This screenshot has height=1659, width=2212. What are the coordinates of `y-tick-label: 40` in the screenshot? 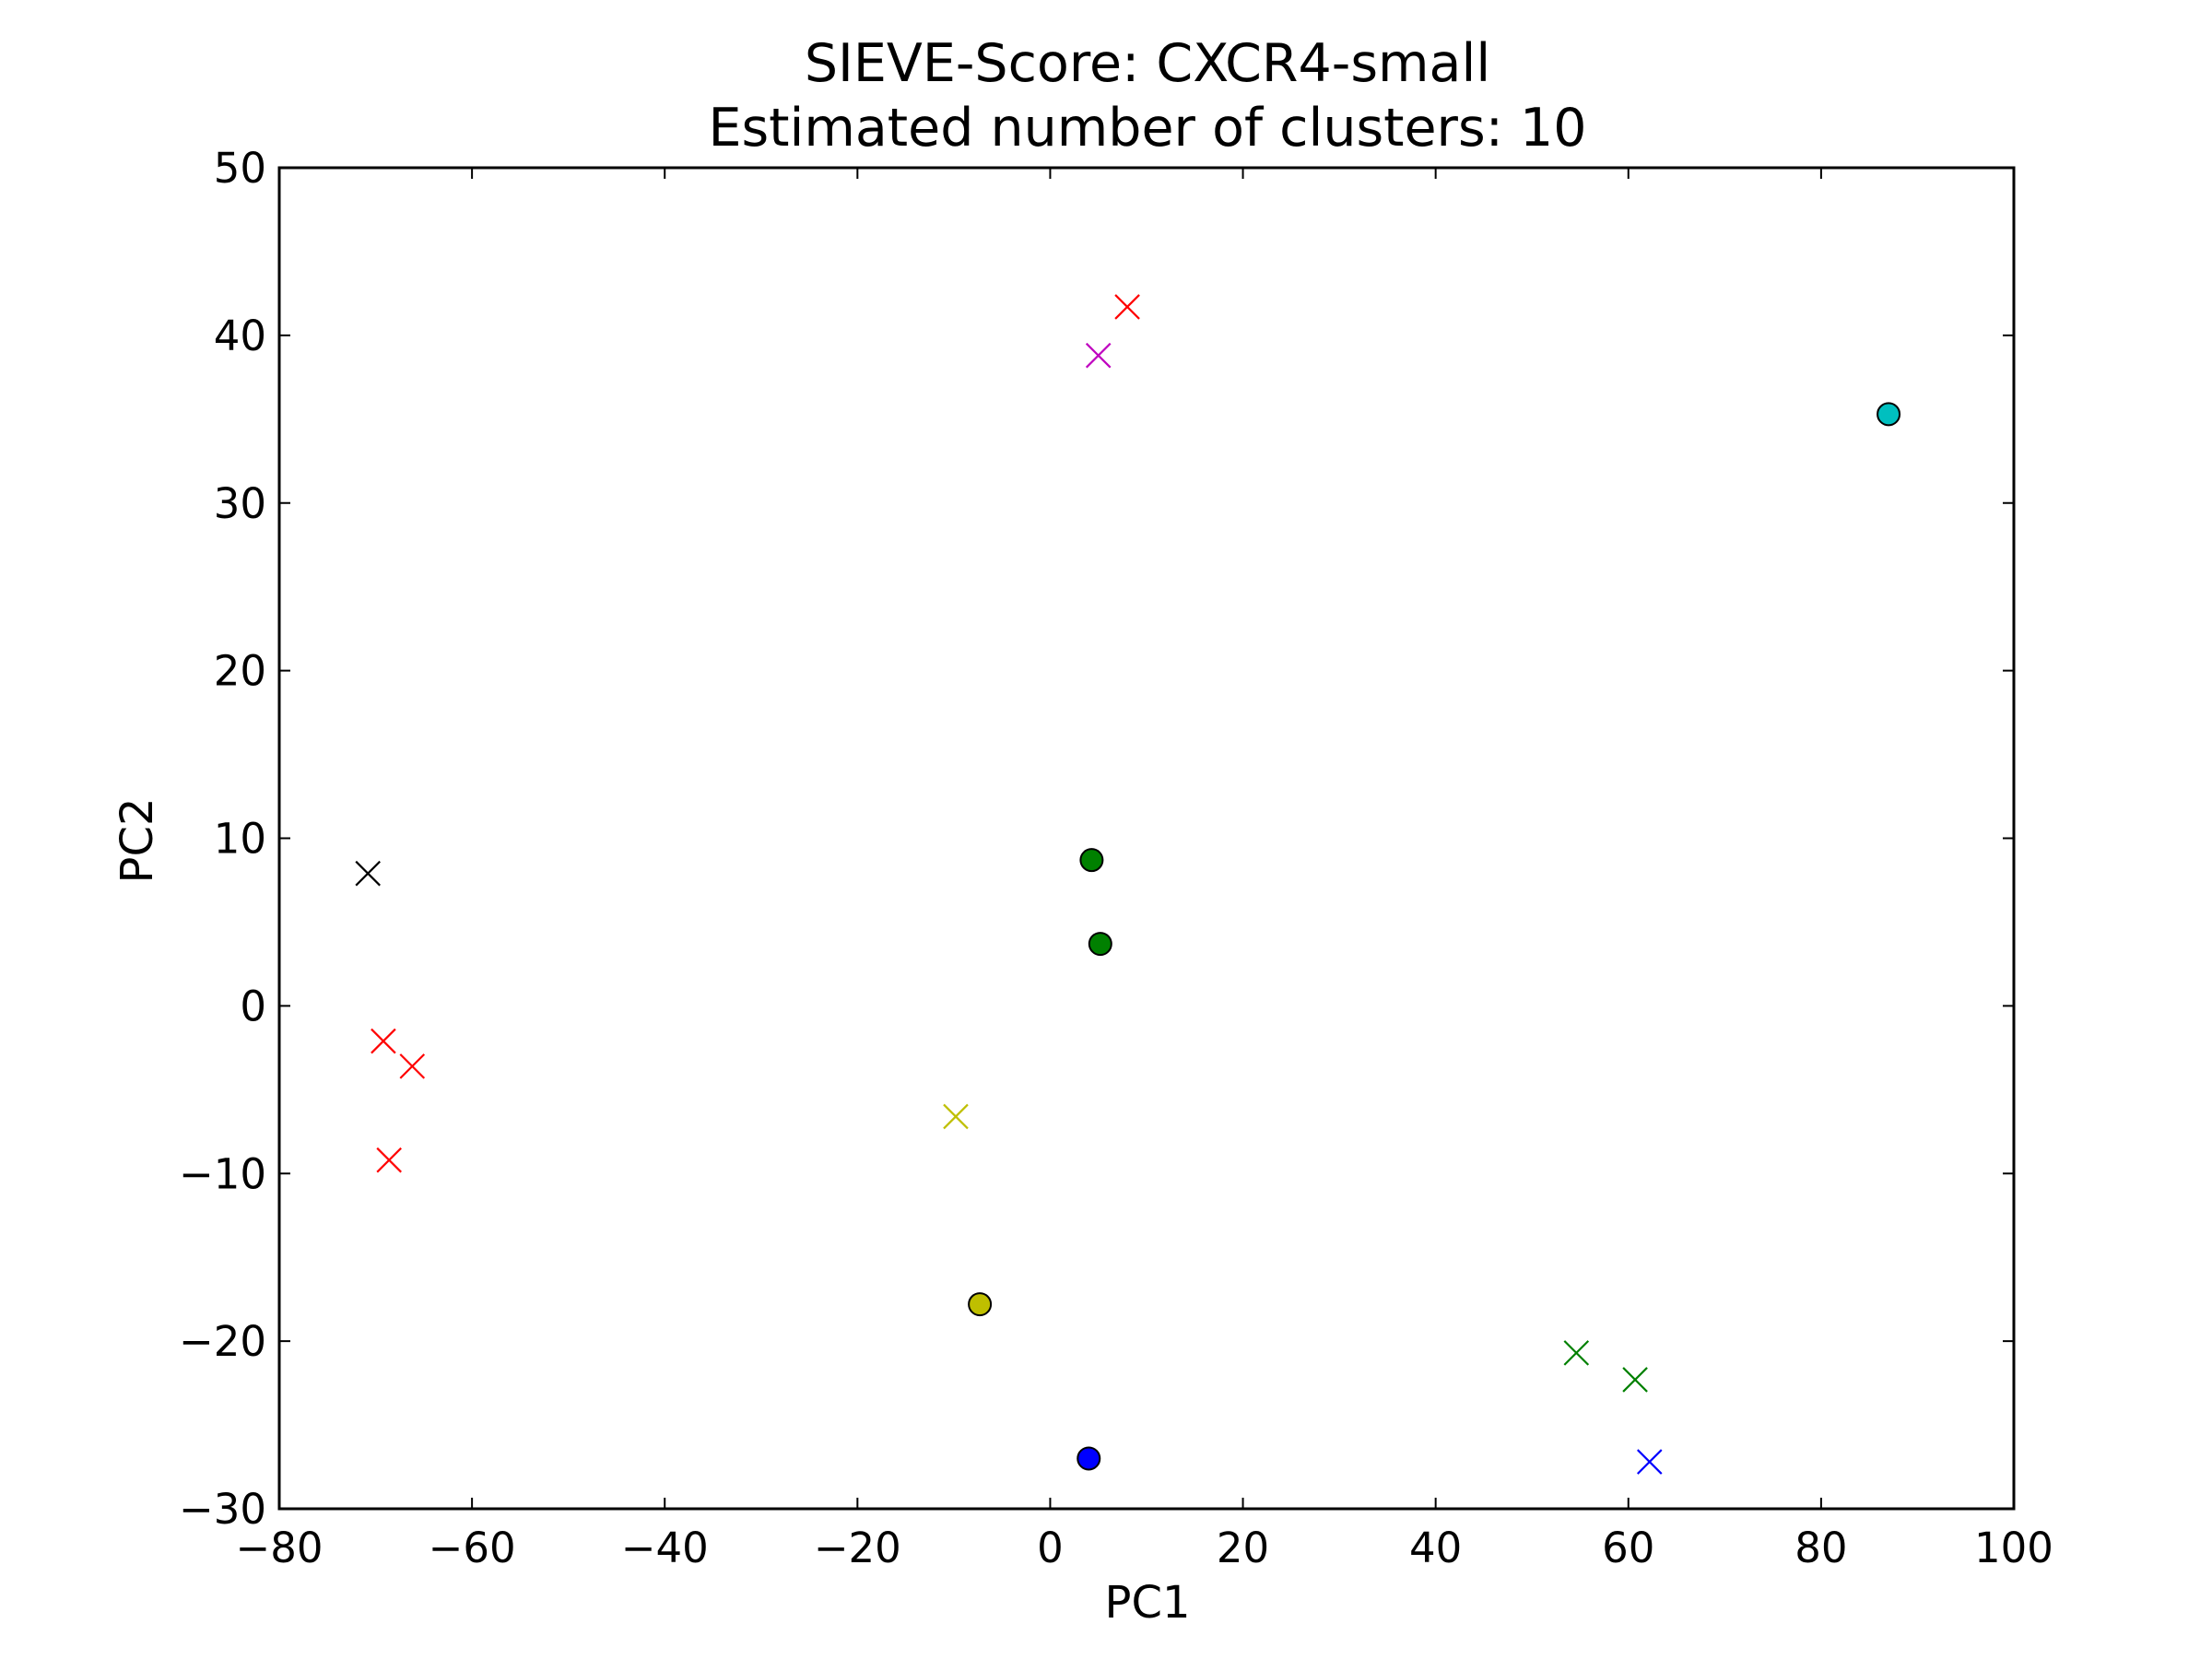 It's located at (240, 336).